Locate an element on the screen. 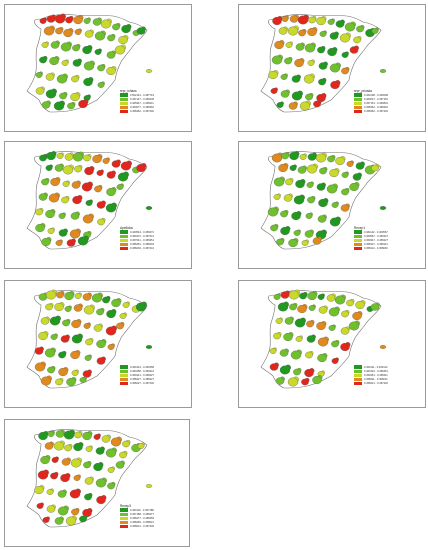 This screenshot has height=550, width=428. legend-row: 0.458114 - 0.458046 is located at coordinates (371, 249).